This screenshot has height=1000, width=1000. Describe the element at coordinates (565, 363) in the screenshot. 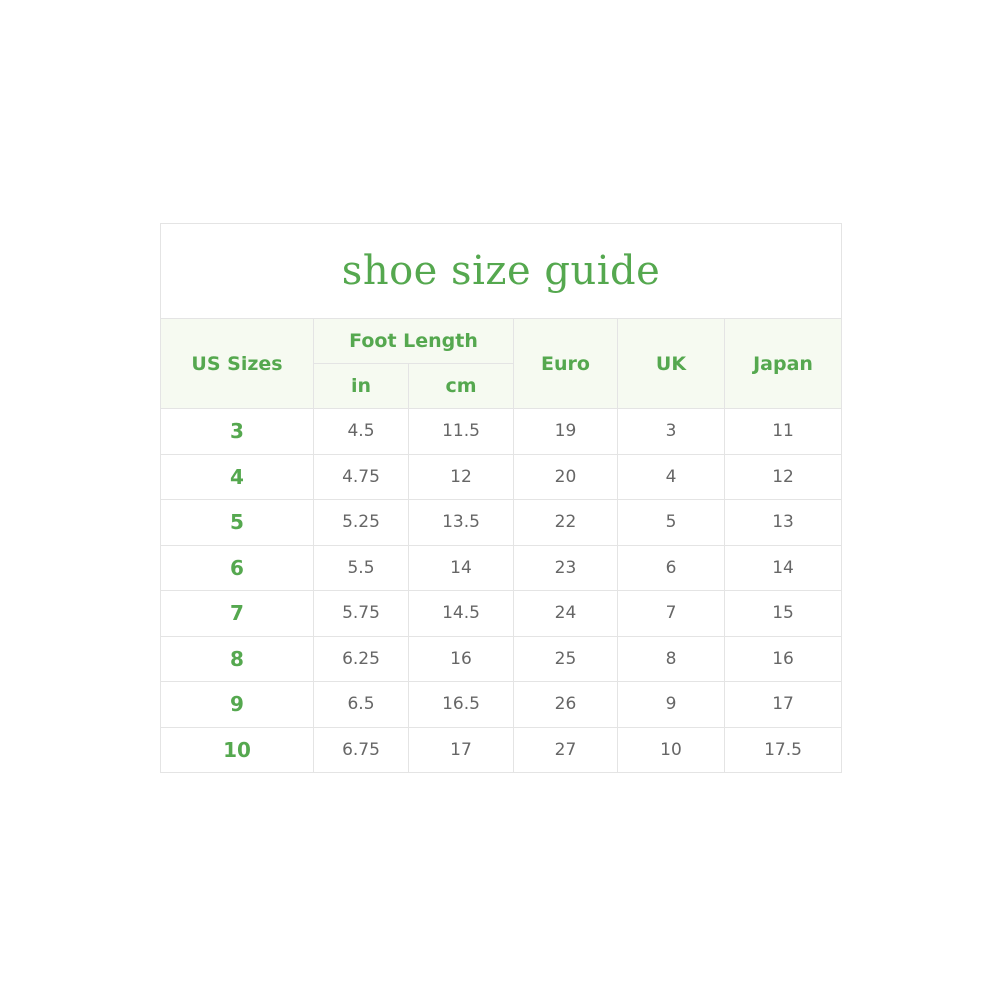

I see `header-cell: Euro` at that location.